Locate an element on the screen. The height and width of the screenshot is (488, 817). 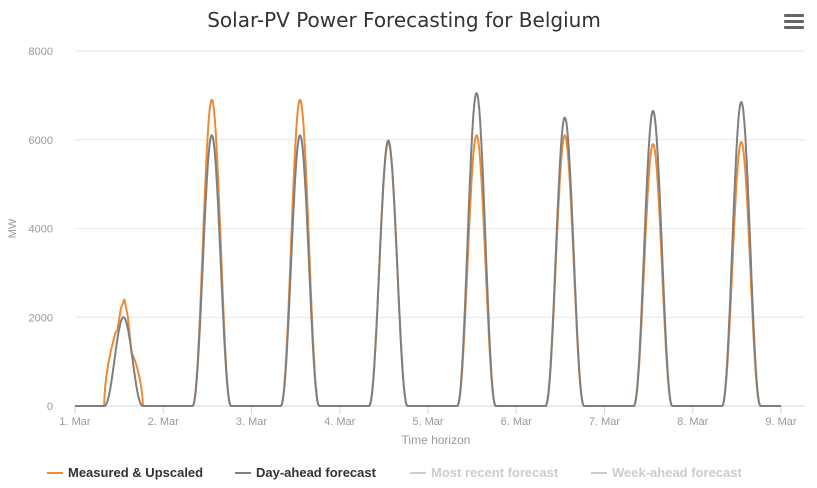
x-tick-label: 3. Mar is located at coordinates (252, 422).